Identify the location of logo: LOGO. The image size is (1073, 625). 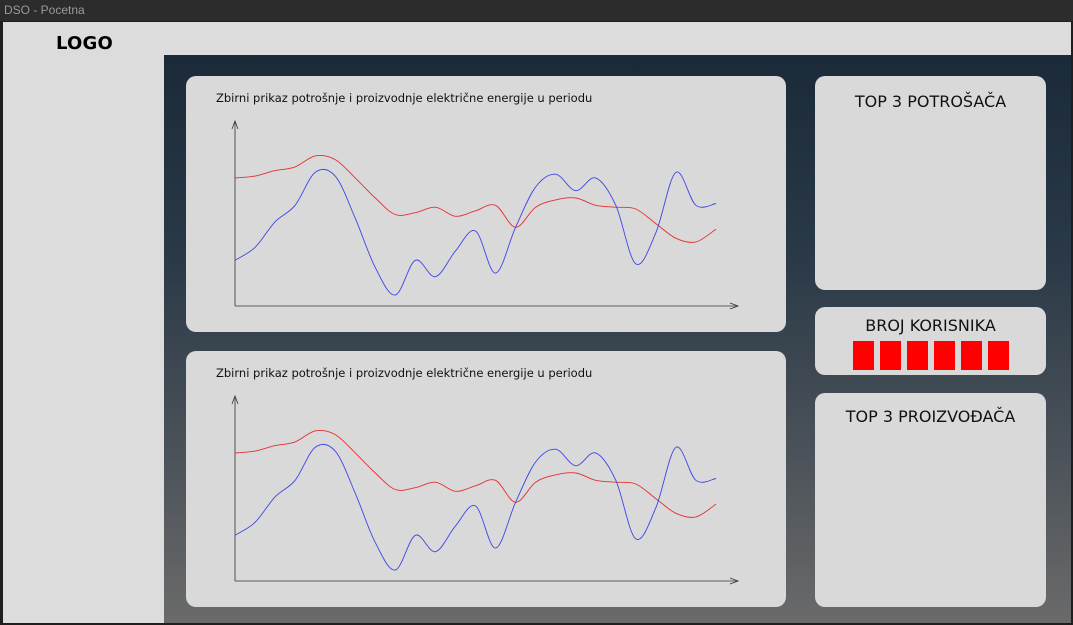
(85, 43).